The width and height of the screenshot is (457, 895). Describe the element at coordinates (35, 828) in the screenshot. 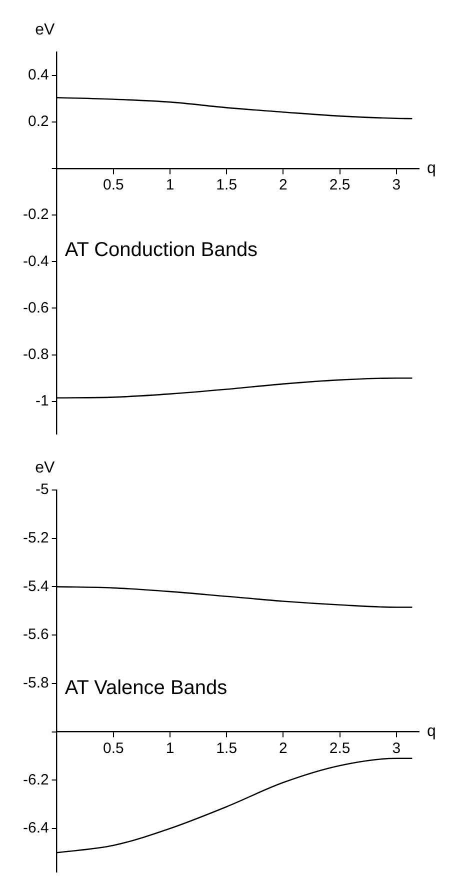

I see `y-tick-label: -6.4` at that location.